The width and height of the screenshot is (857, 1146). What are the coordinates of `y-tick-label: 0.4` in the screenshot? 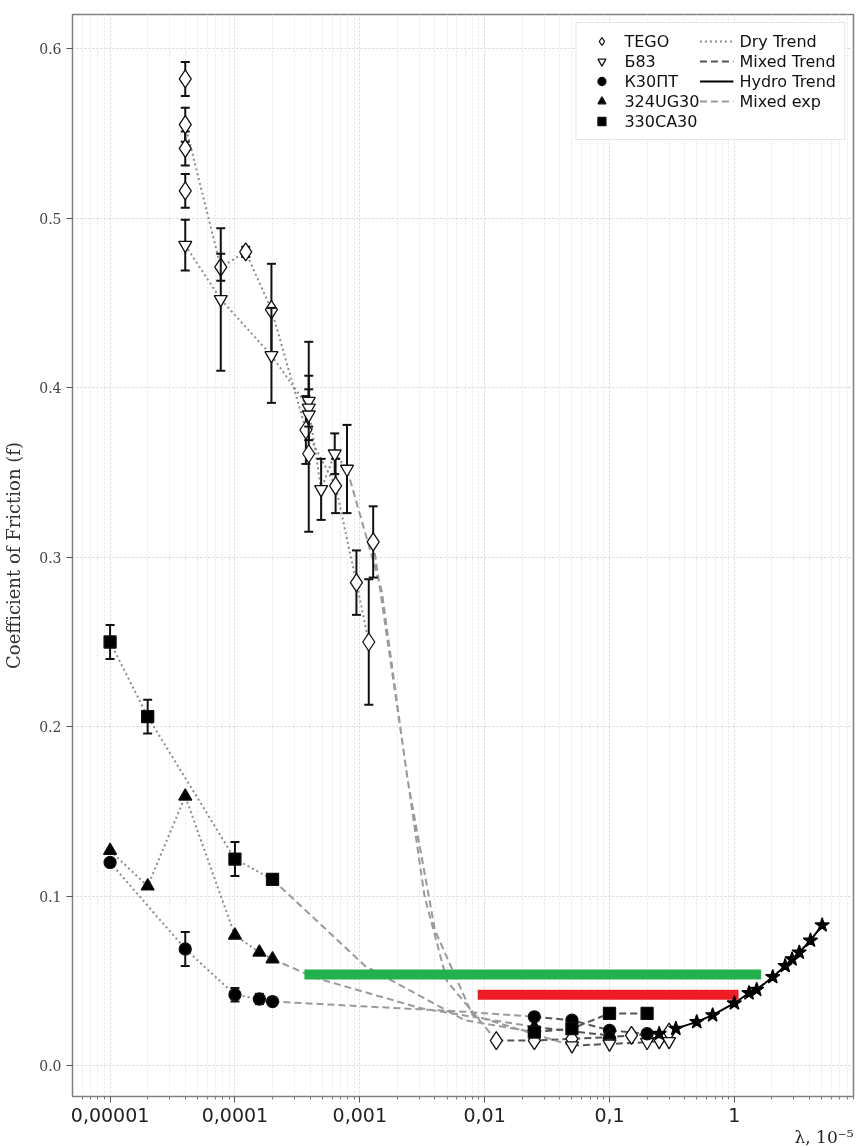 It's located at (50, 388).